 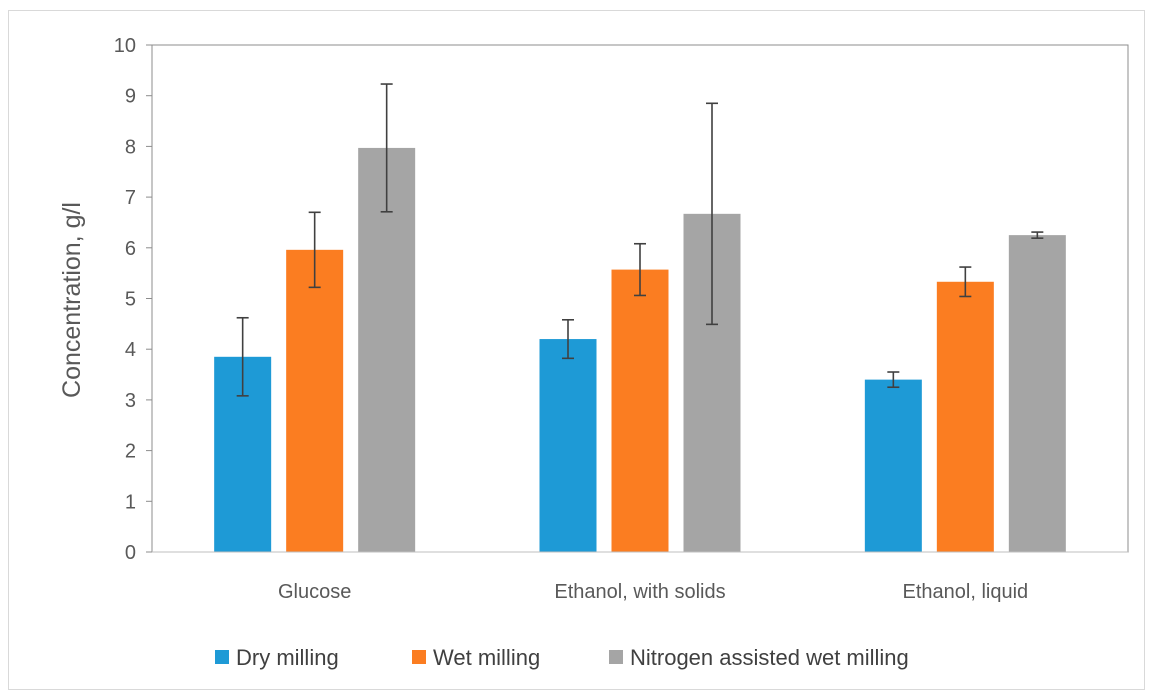 I want to click on y-tick-label: 6, so click(x=130, y=249).